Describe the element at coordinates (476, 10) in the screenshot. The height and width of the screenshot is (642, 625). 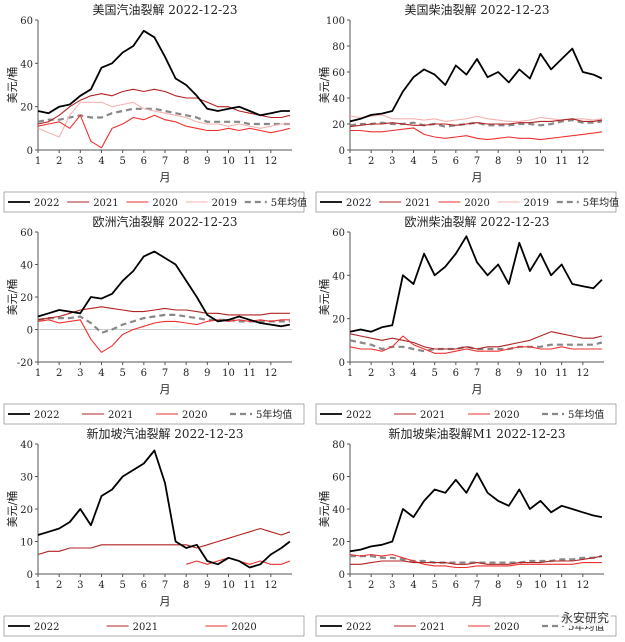
I see `chart-title: 美国柴油裂解 2022-12-23` at that location.